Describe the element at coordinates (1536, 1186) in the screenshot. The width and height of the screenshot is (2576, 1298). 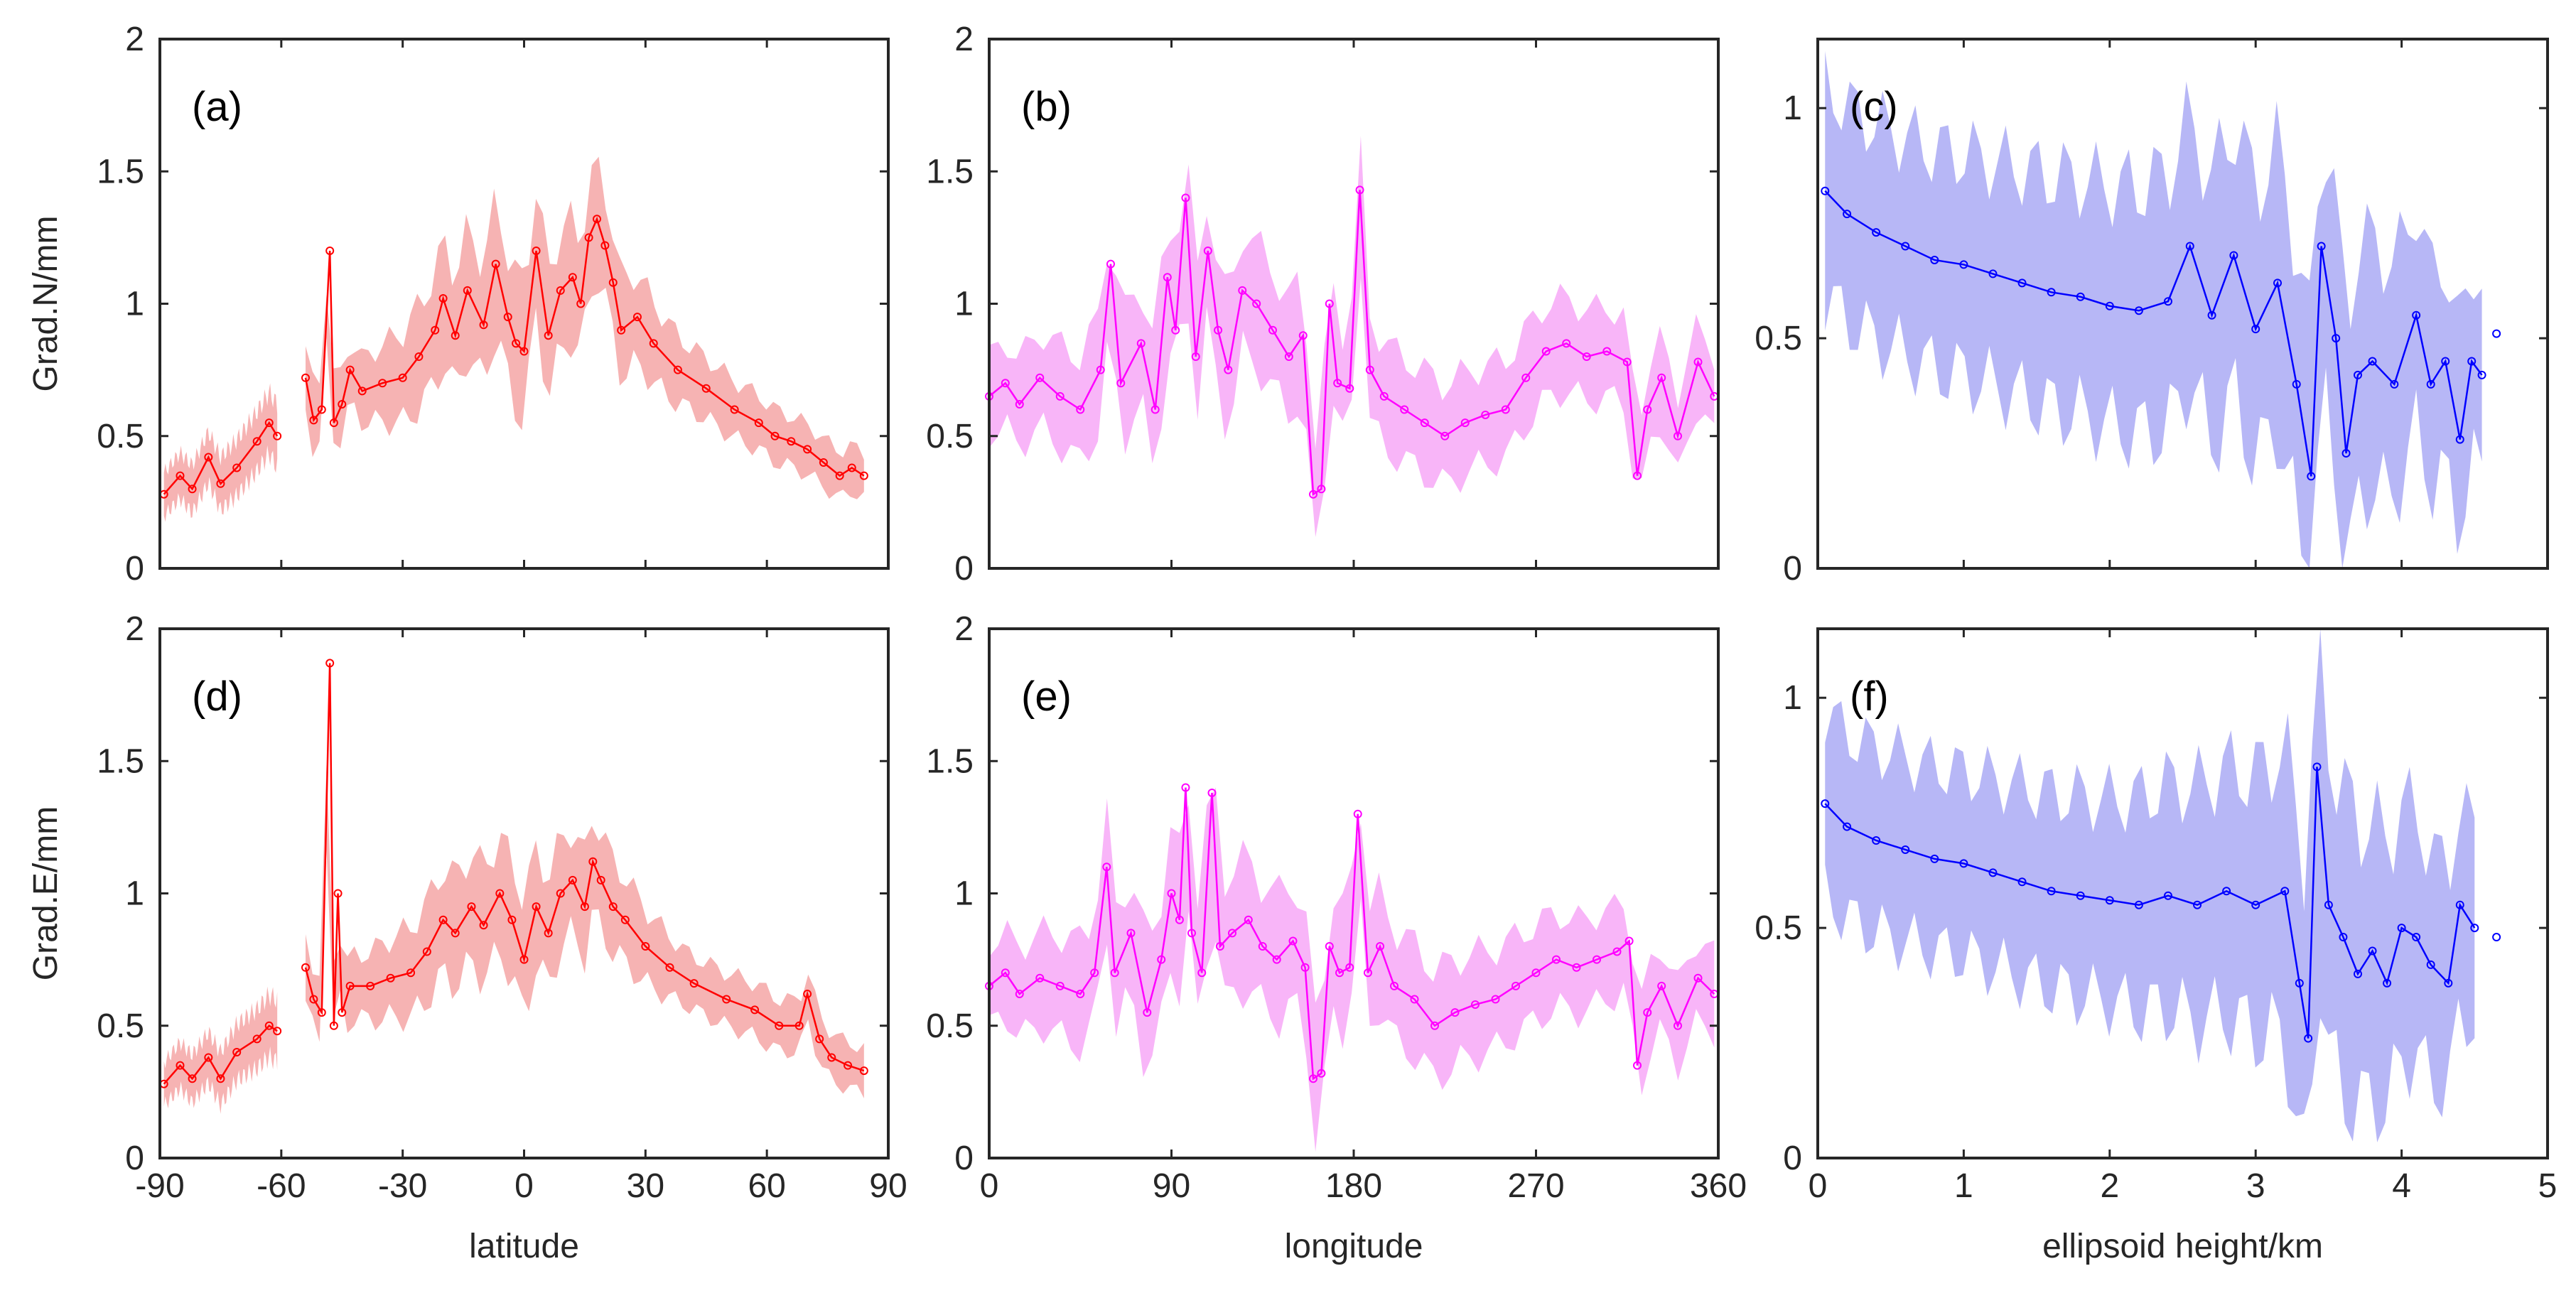
I see `x-tick-label: 270` at that location.